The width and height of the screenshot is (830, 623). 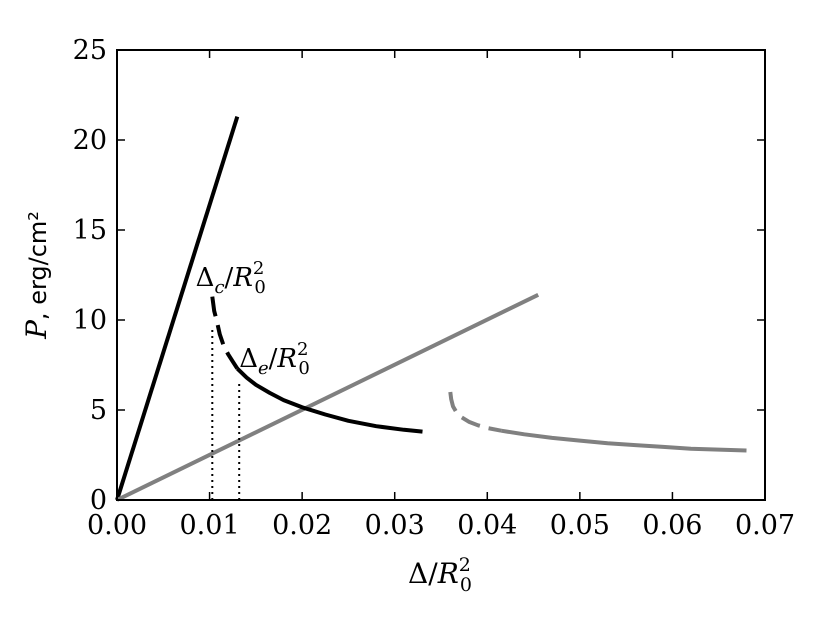 I want to click on x-tick-label: 0.07, so click(x=765, y=525).